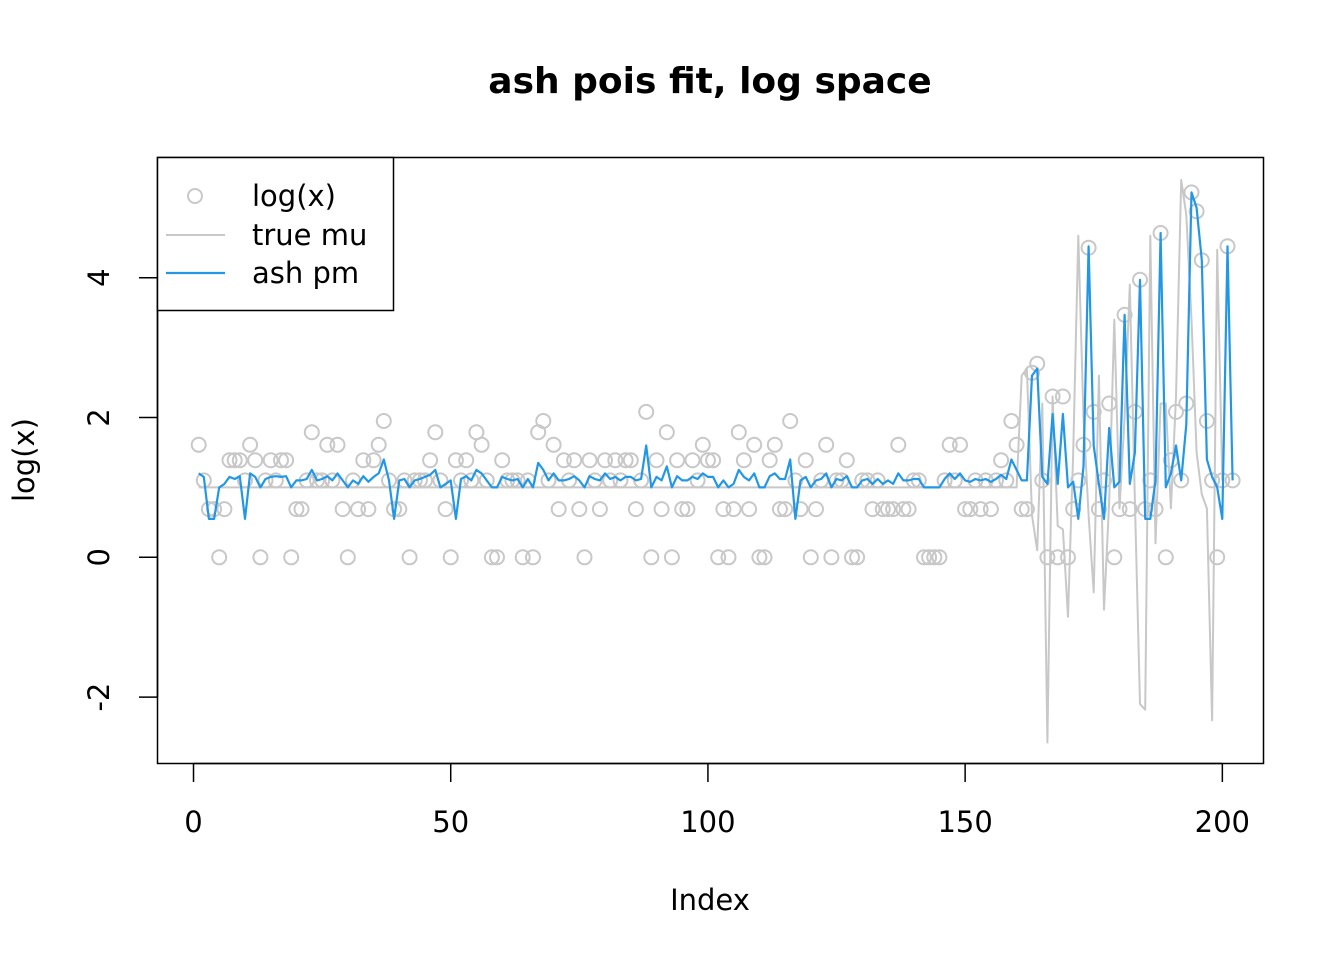 The height and width of the screenshot is (960, 1344). What do you see at coordinates (99, 697) in the screenshot?
I see `y-tick-label: -2` at bounding box center [99, 697].